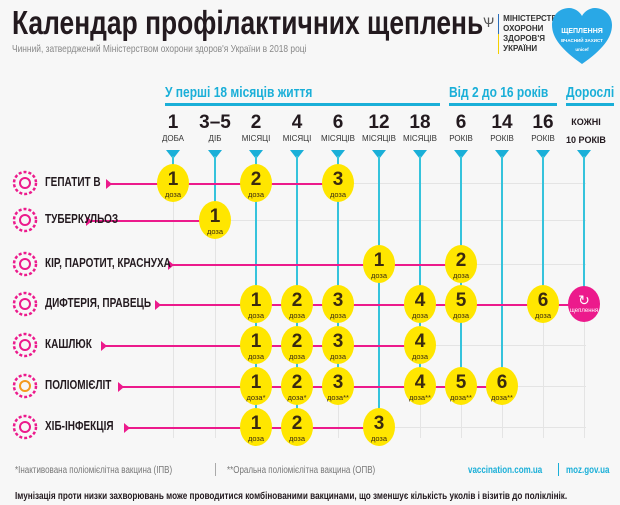  Describe the element at coordinates (338, 386) in the screenshot. I see `dose-badge: 3 доза**` at that location.